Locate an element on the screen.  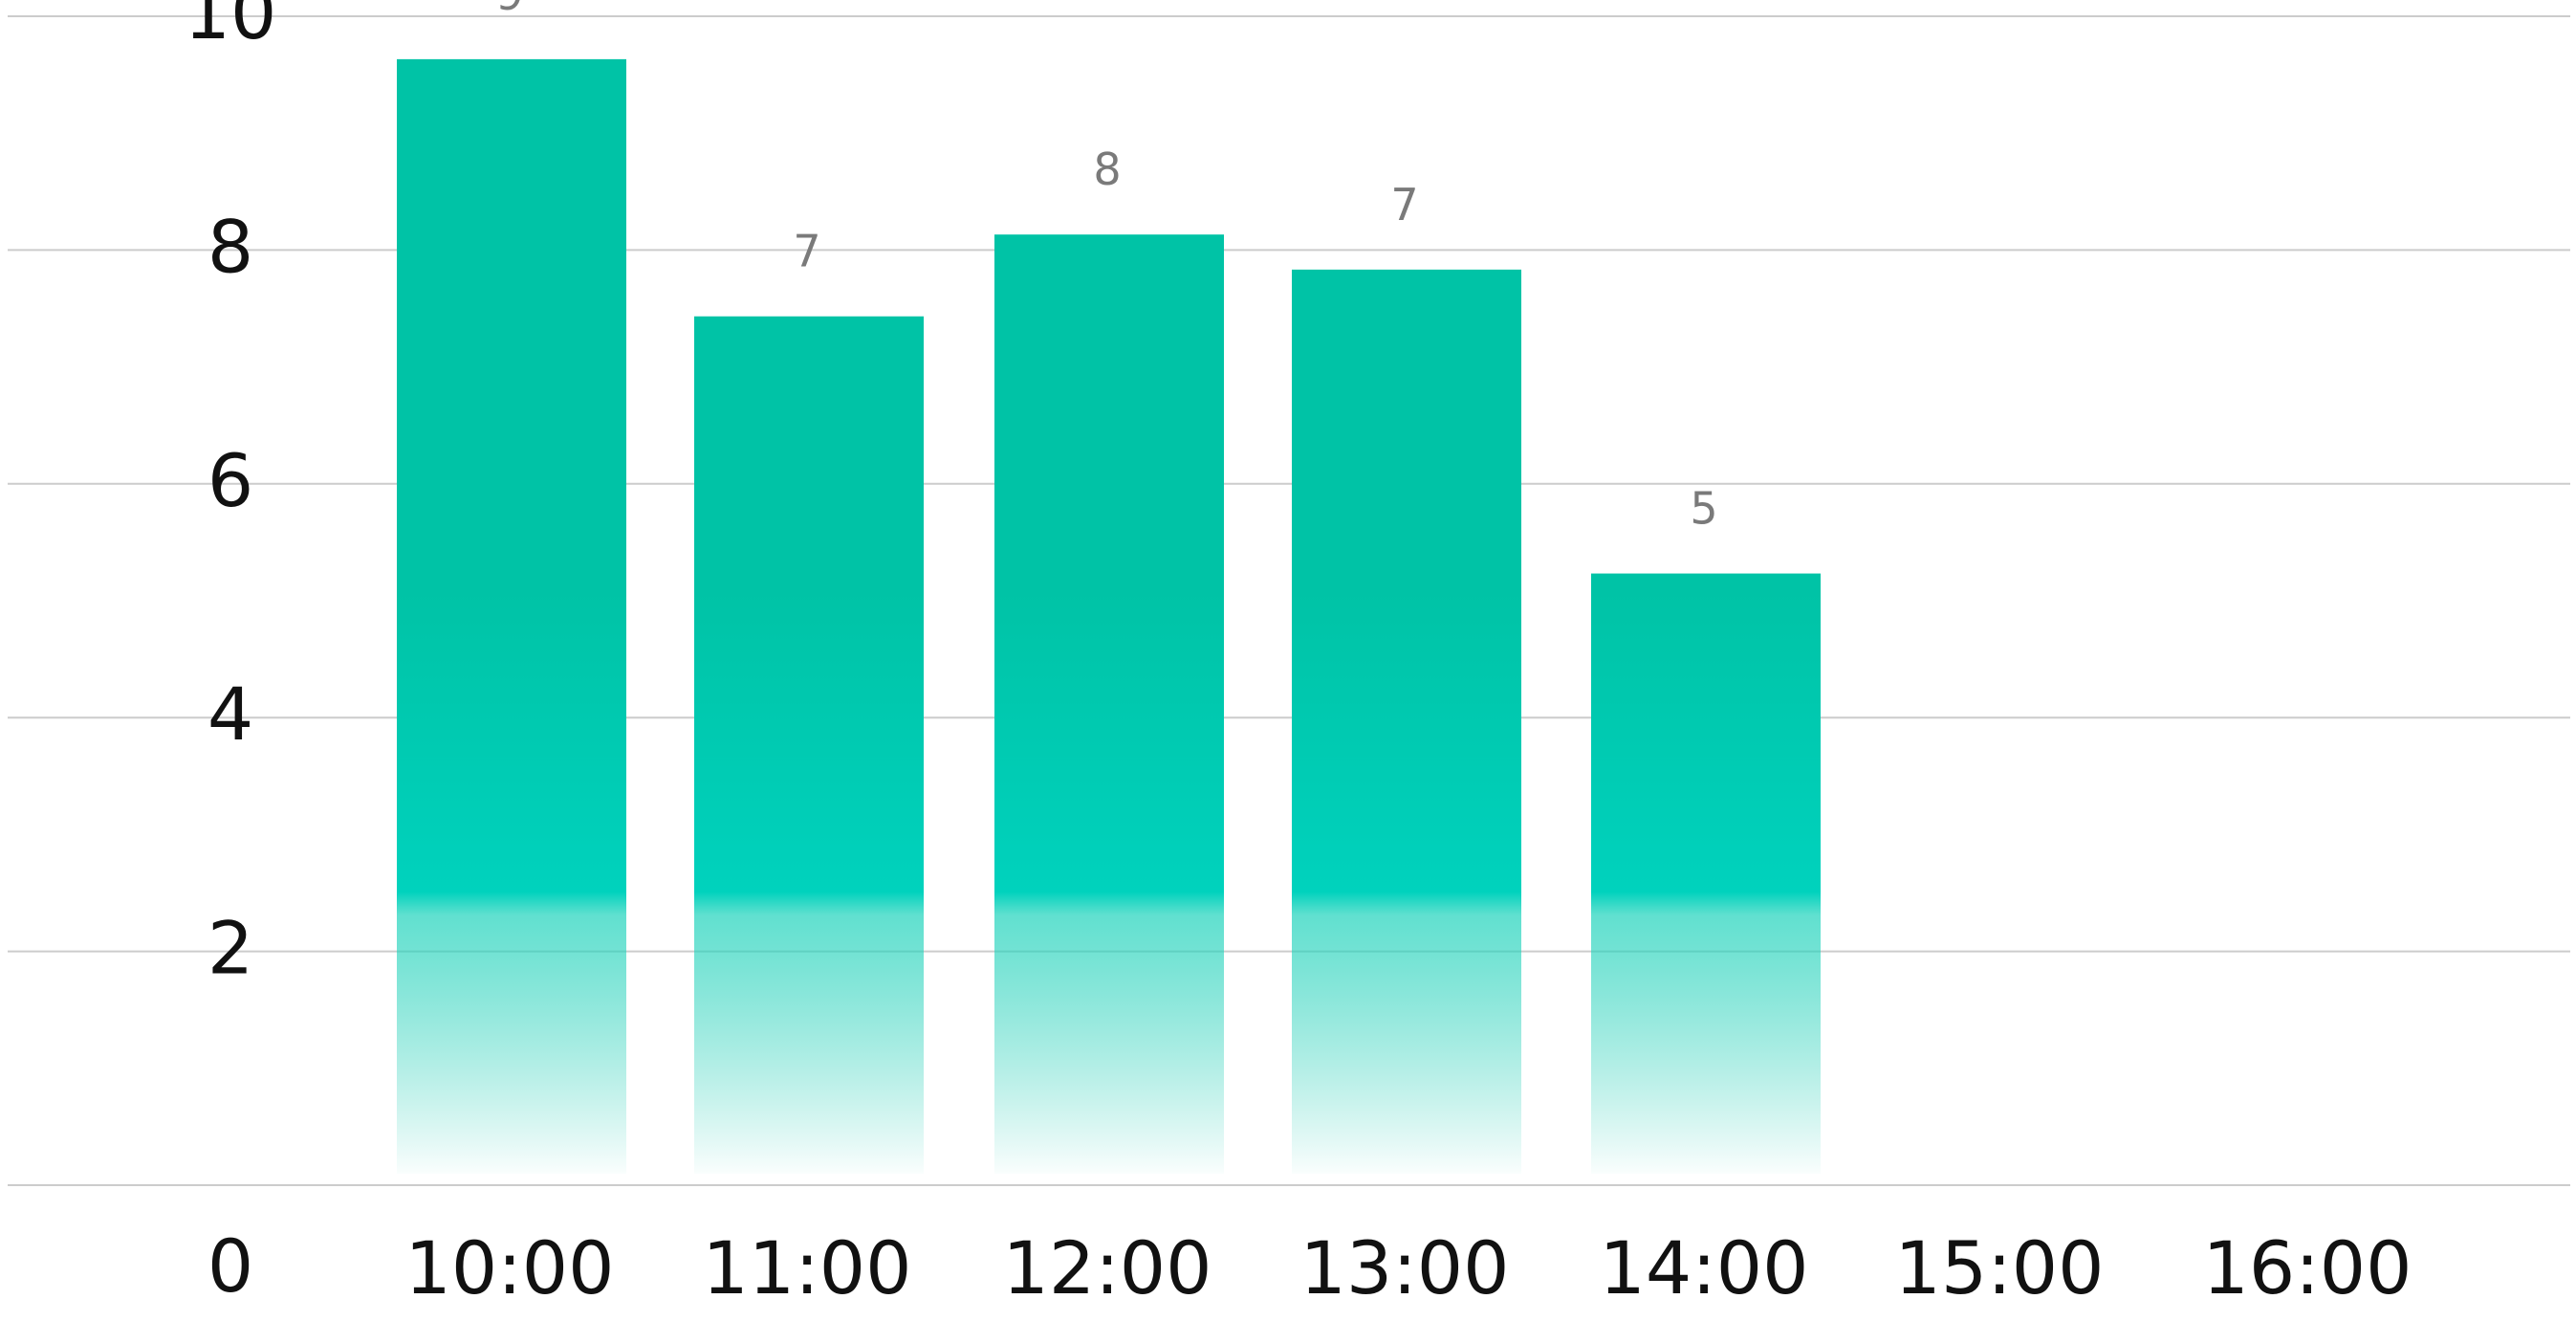
x-tick-label: 10:00 is located at coordinates (509, 1267).